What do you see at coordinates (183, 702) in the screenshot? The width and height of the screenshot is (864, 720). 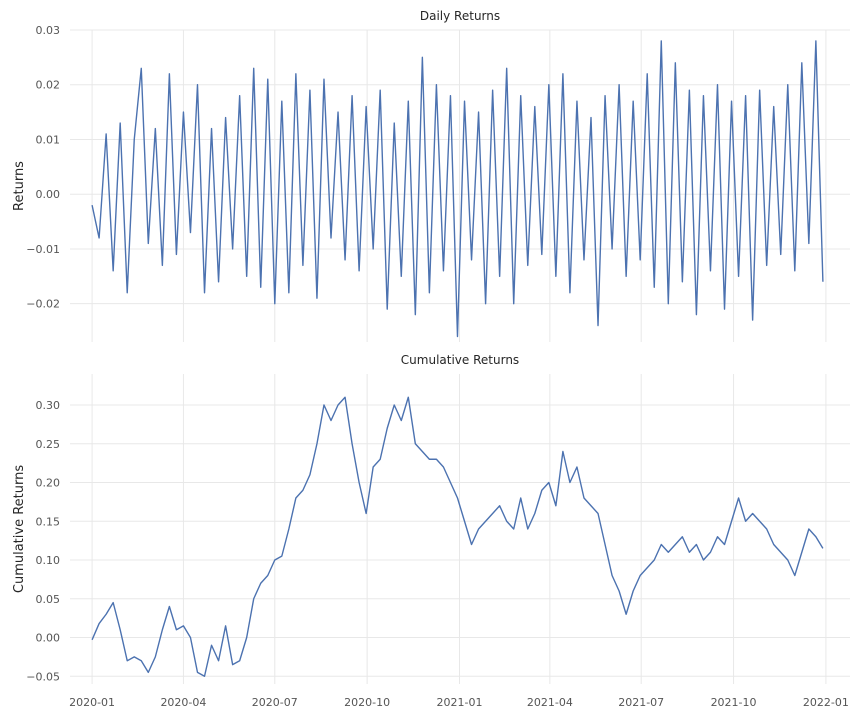 I see `cumulative-x-tick-label: 2020-04` at bounding box center [183, 702].